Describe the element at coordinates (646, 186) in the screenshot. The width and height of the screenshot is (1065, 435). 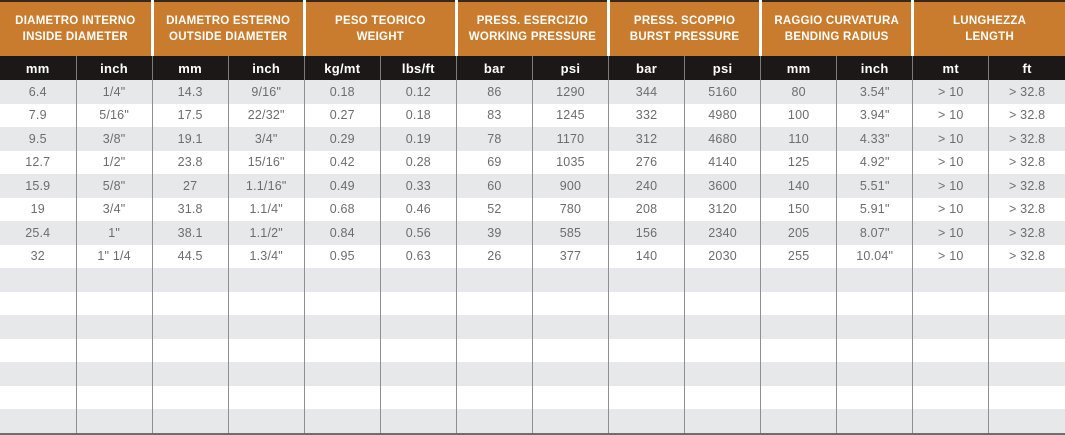
I see `cell: 240` at that location.